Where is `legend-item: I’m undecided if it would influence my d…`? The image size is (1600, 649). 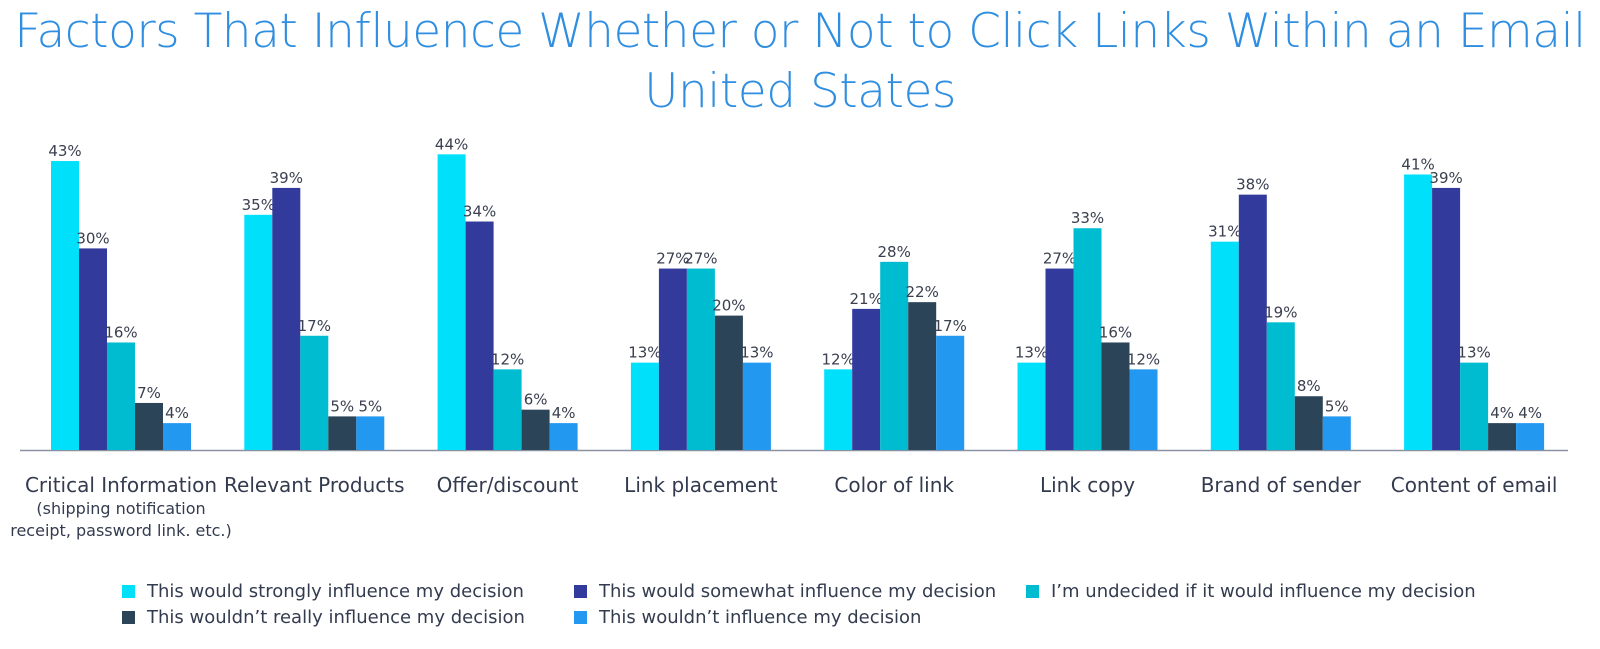 legend-item: I’m undecided if it would influence my d… is located at coordinates (1256, 591).